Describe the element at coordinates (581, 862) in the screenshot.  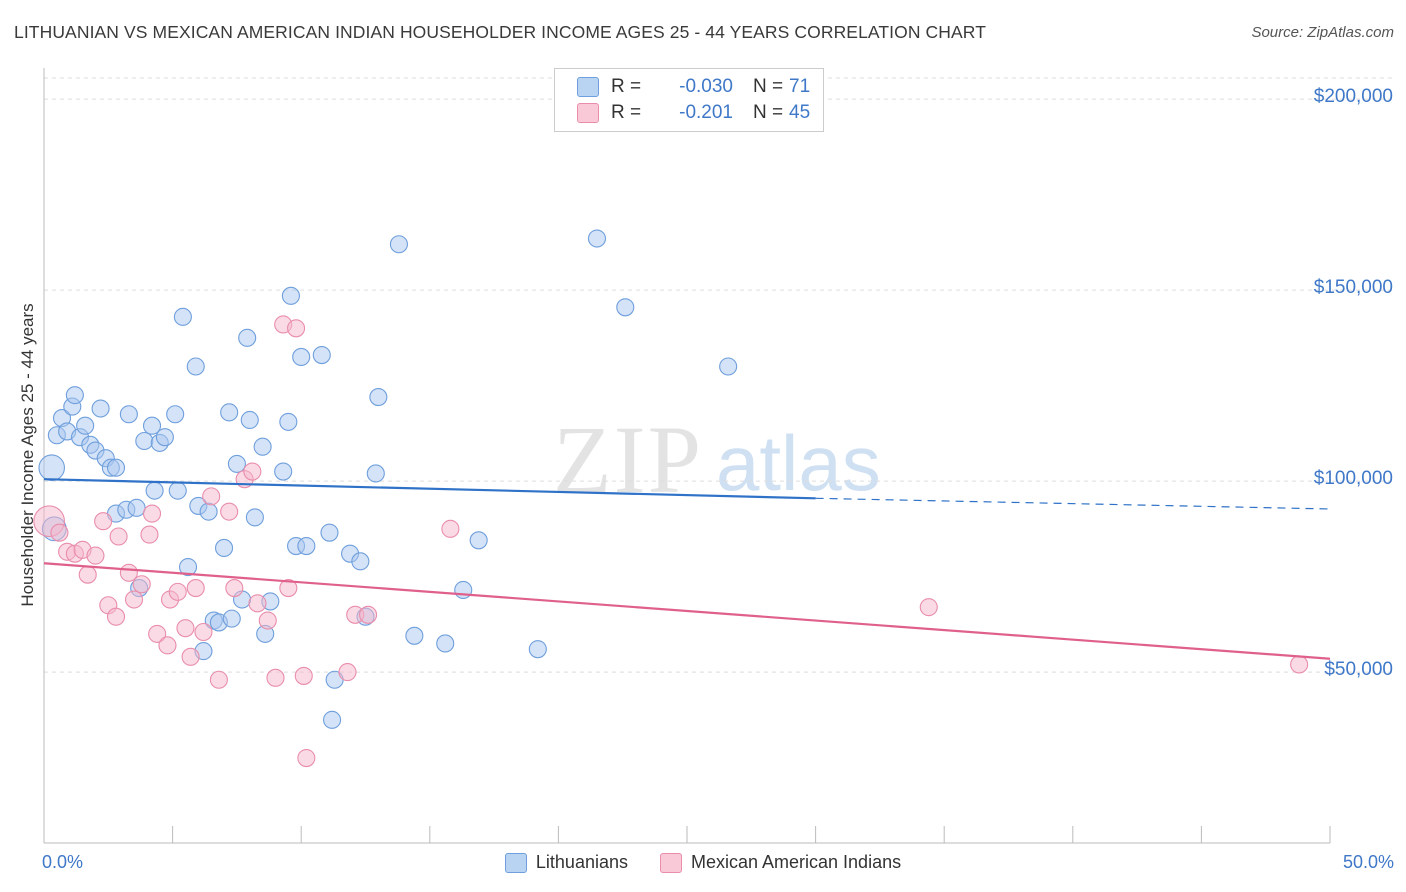
I see `legend-label-lithuanians: Lithuanians` at that location.